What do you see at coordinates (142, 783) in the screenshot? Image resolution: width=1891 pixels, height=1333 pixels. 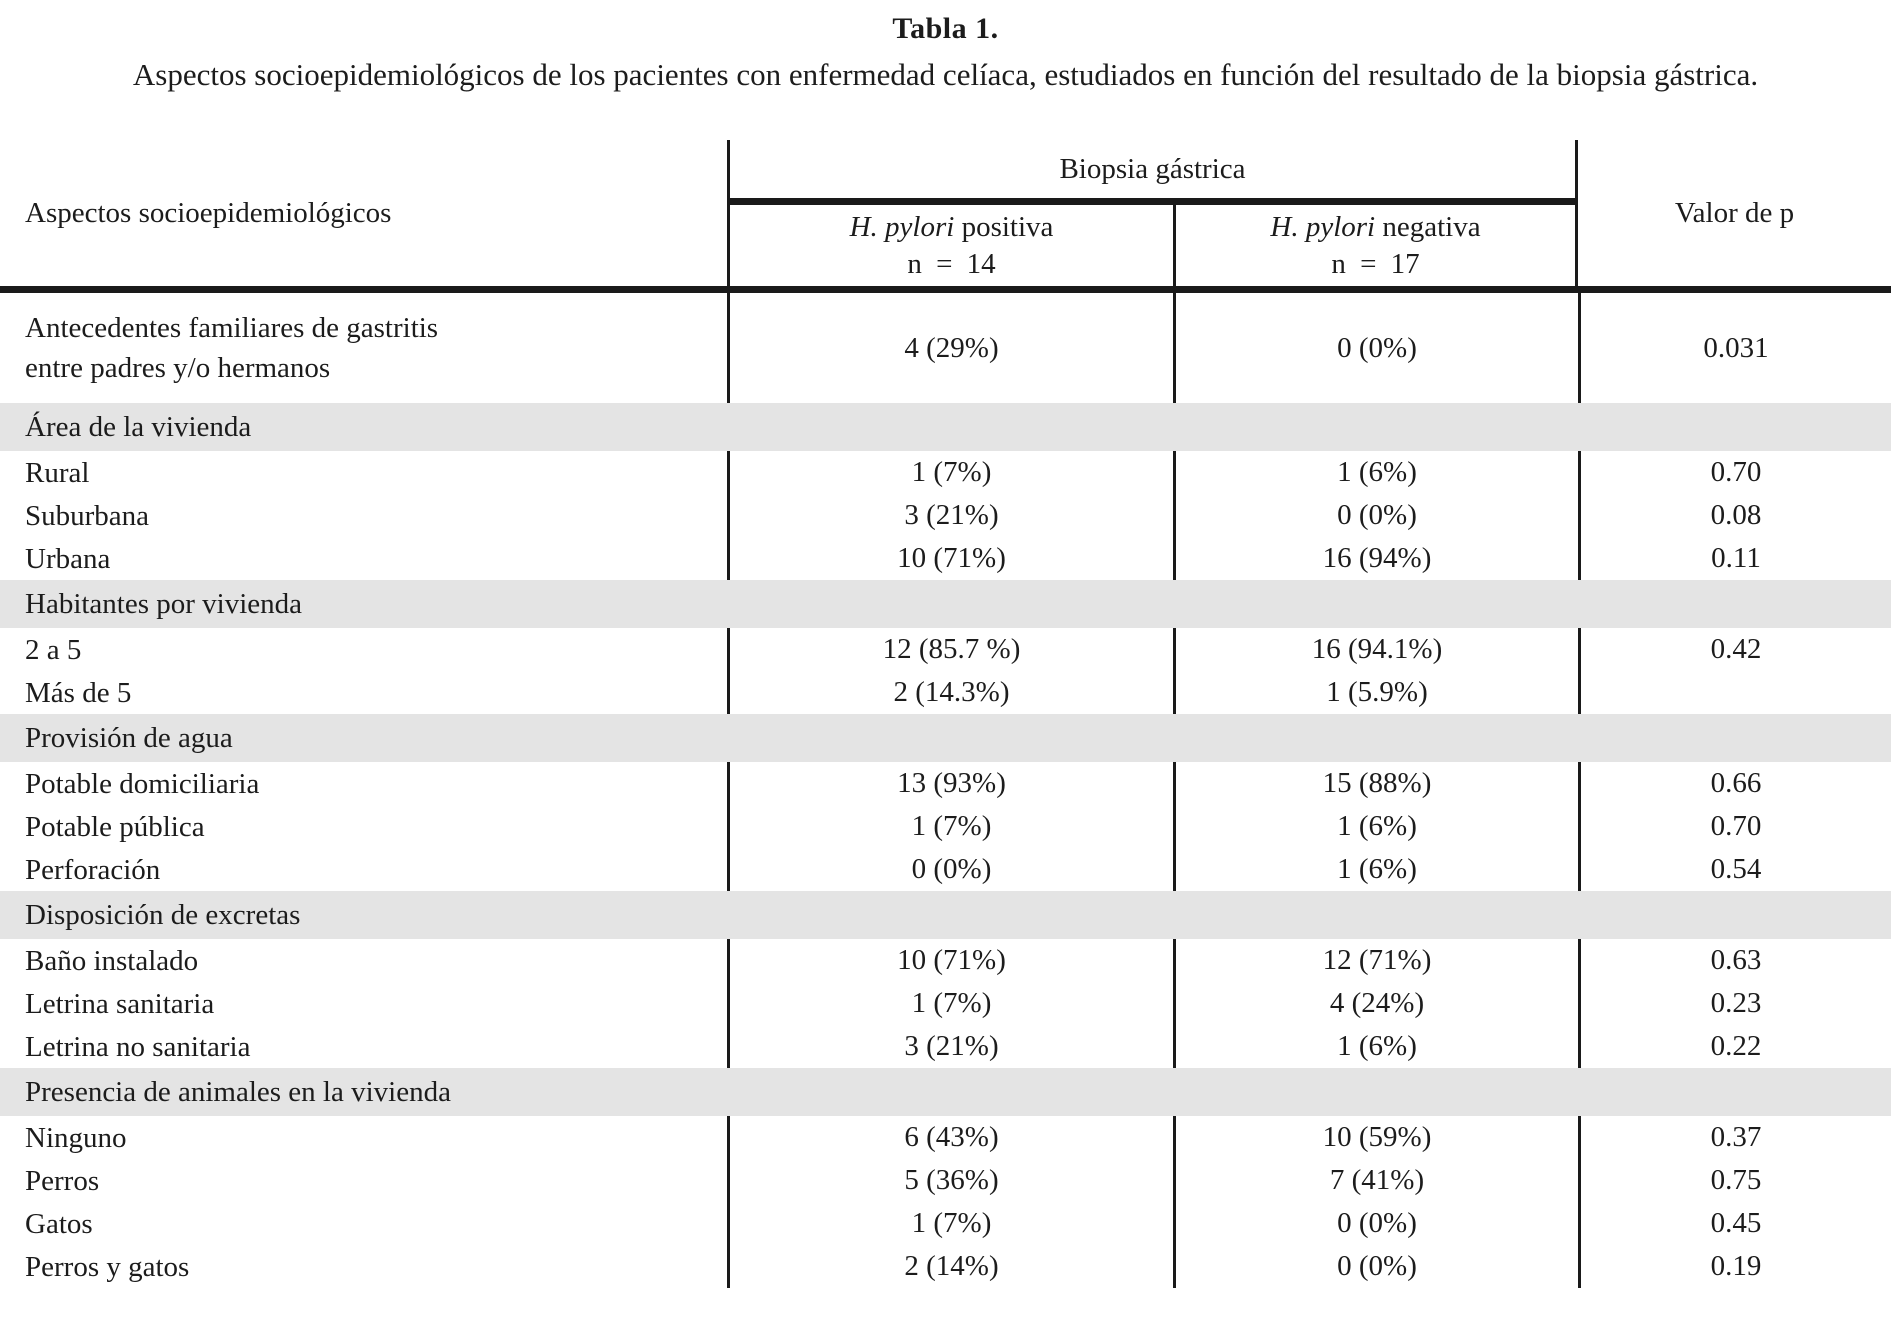 I see `row-label: Potable domiciliaria` at bounding box center [142, 783].